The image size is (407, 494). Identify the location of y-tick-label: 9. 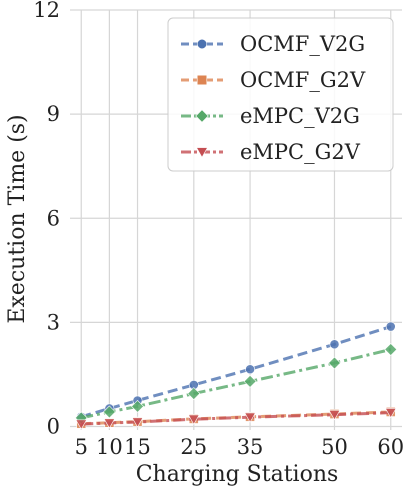
(53, 114).